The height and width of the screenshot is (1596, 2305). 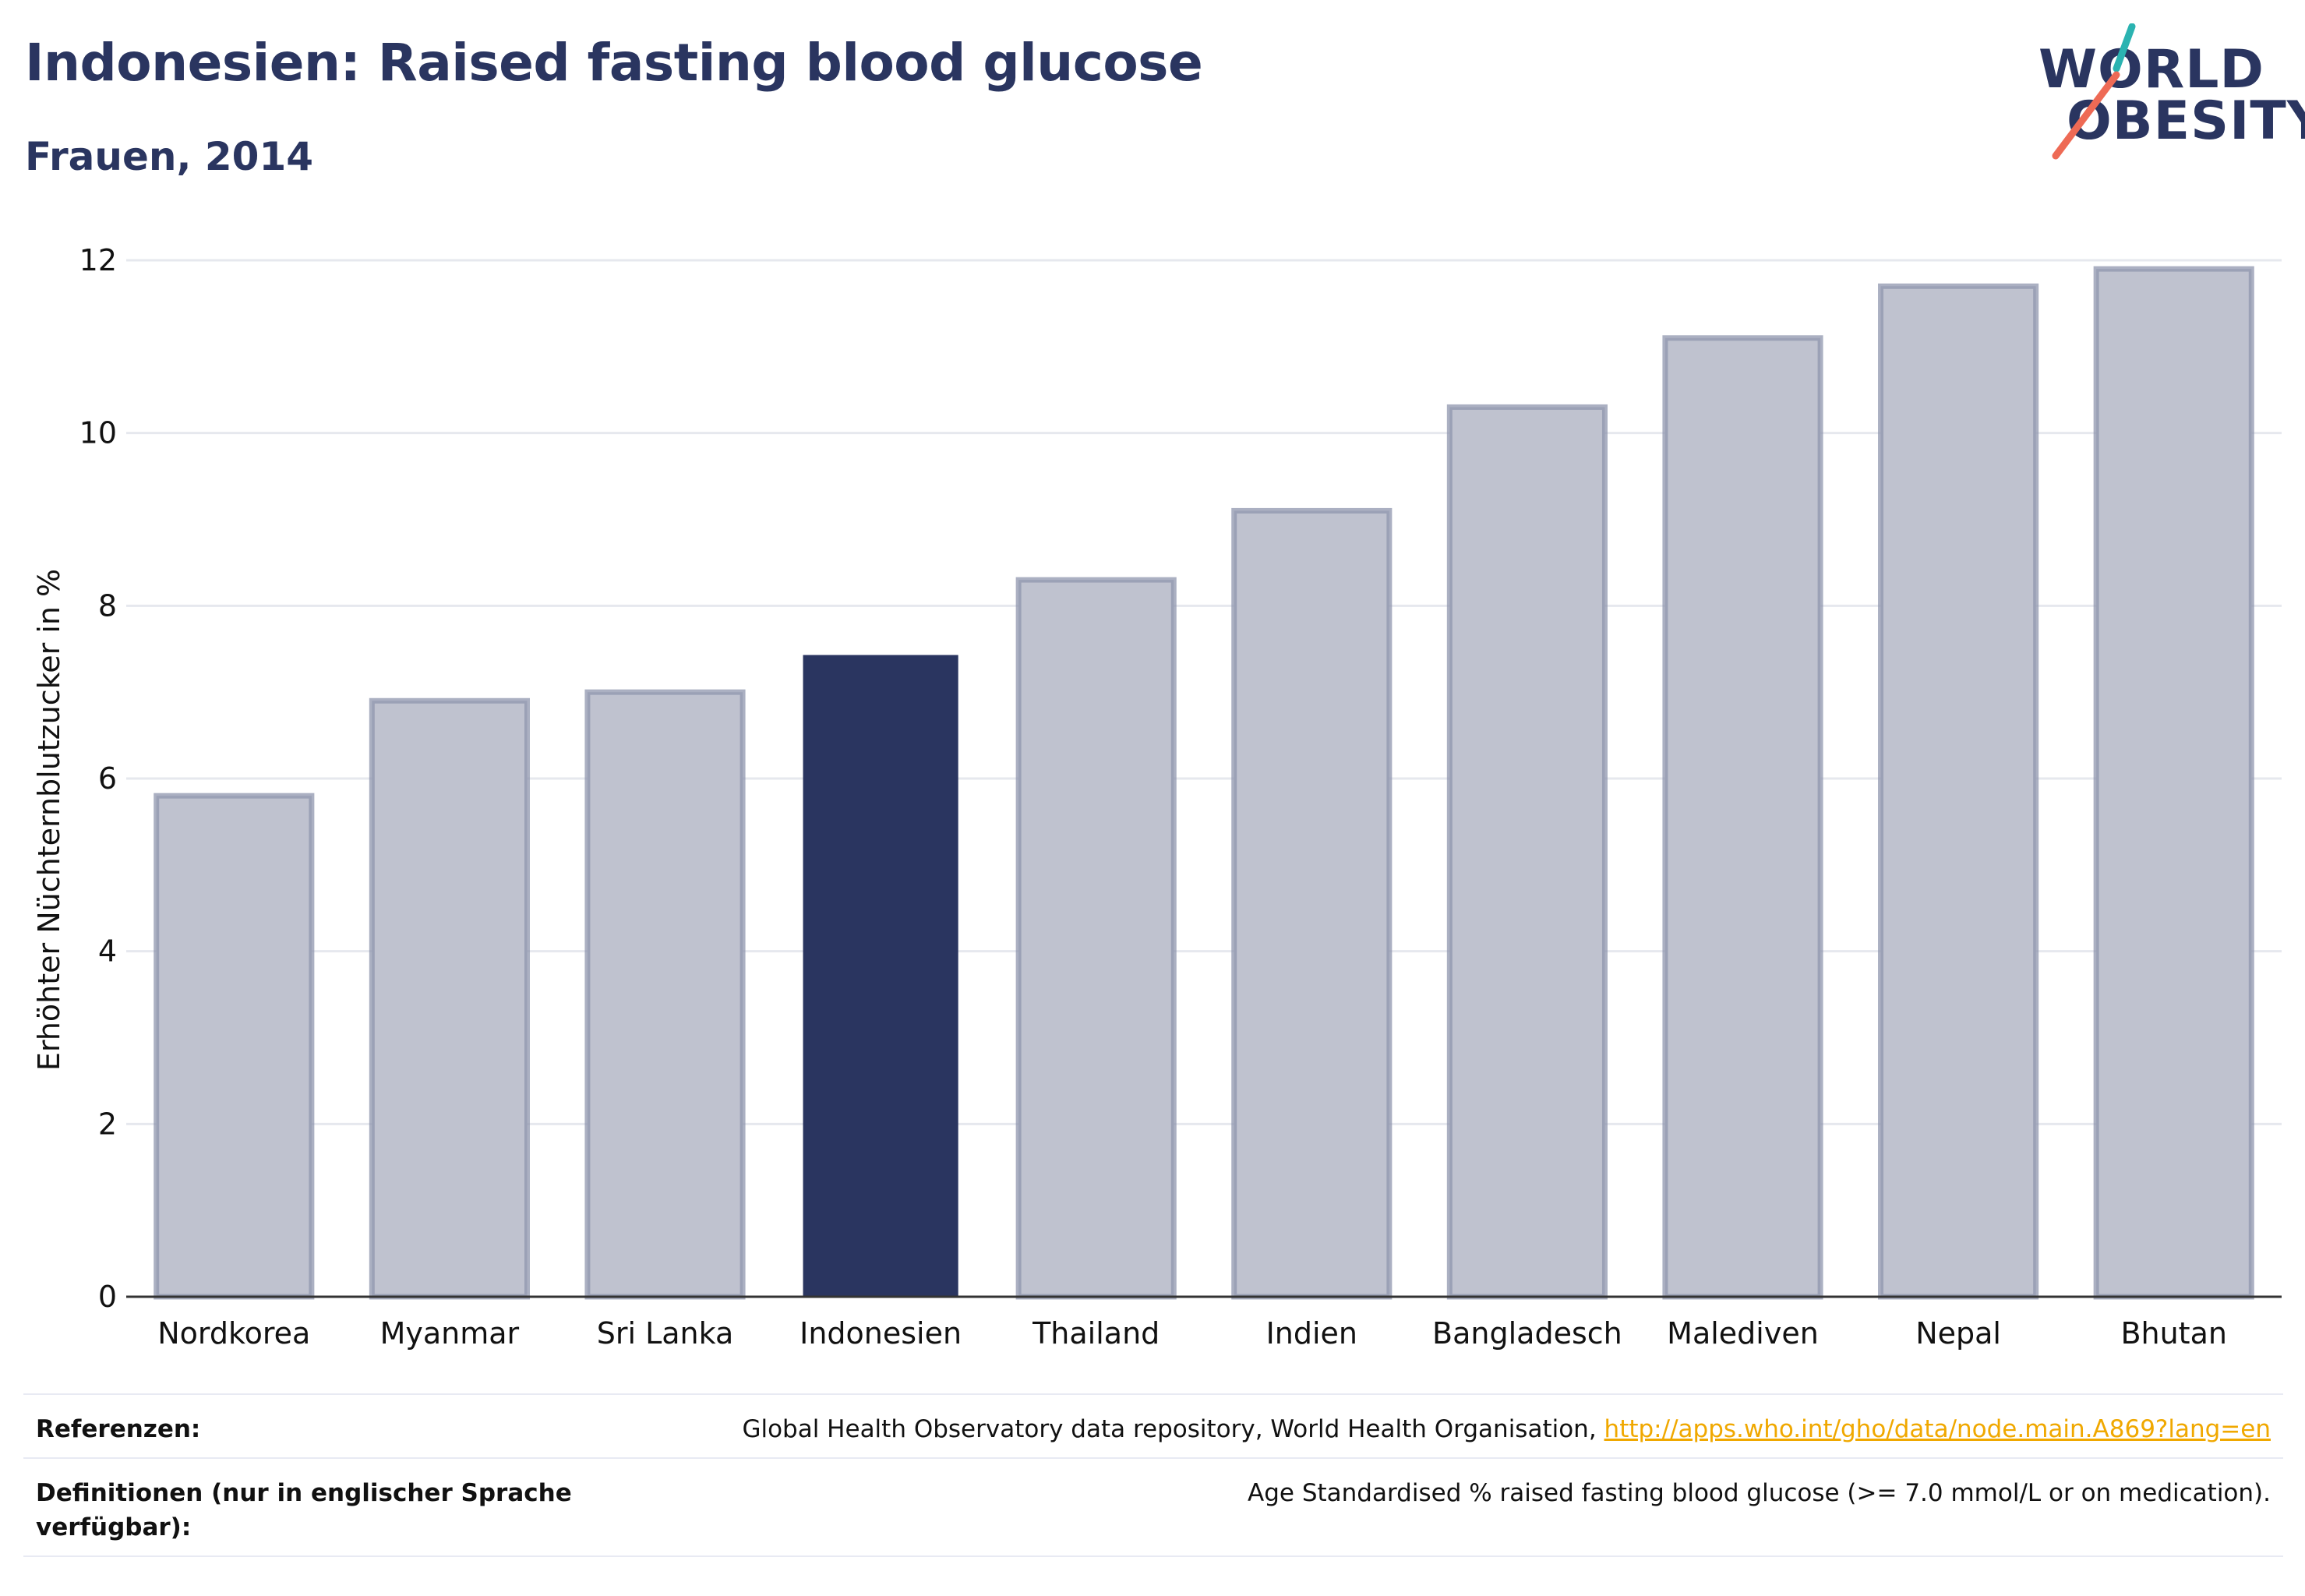 What do you see at coordinates (2173, 783) in the screenshot?
I see `bar-bhutan` at bounding box center [2173, 783].